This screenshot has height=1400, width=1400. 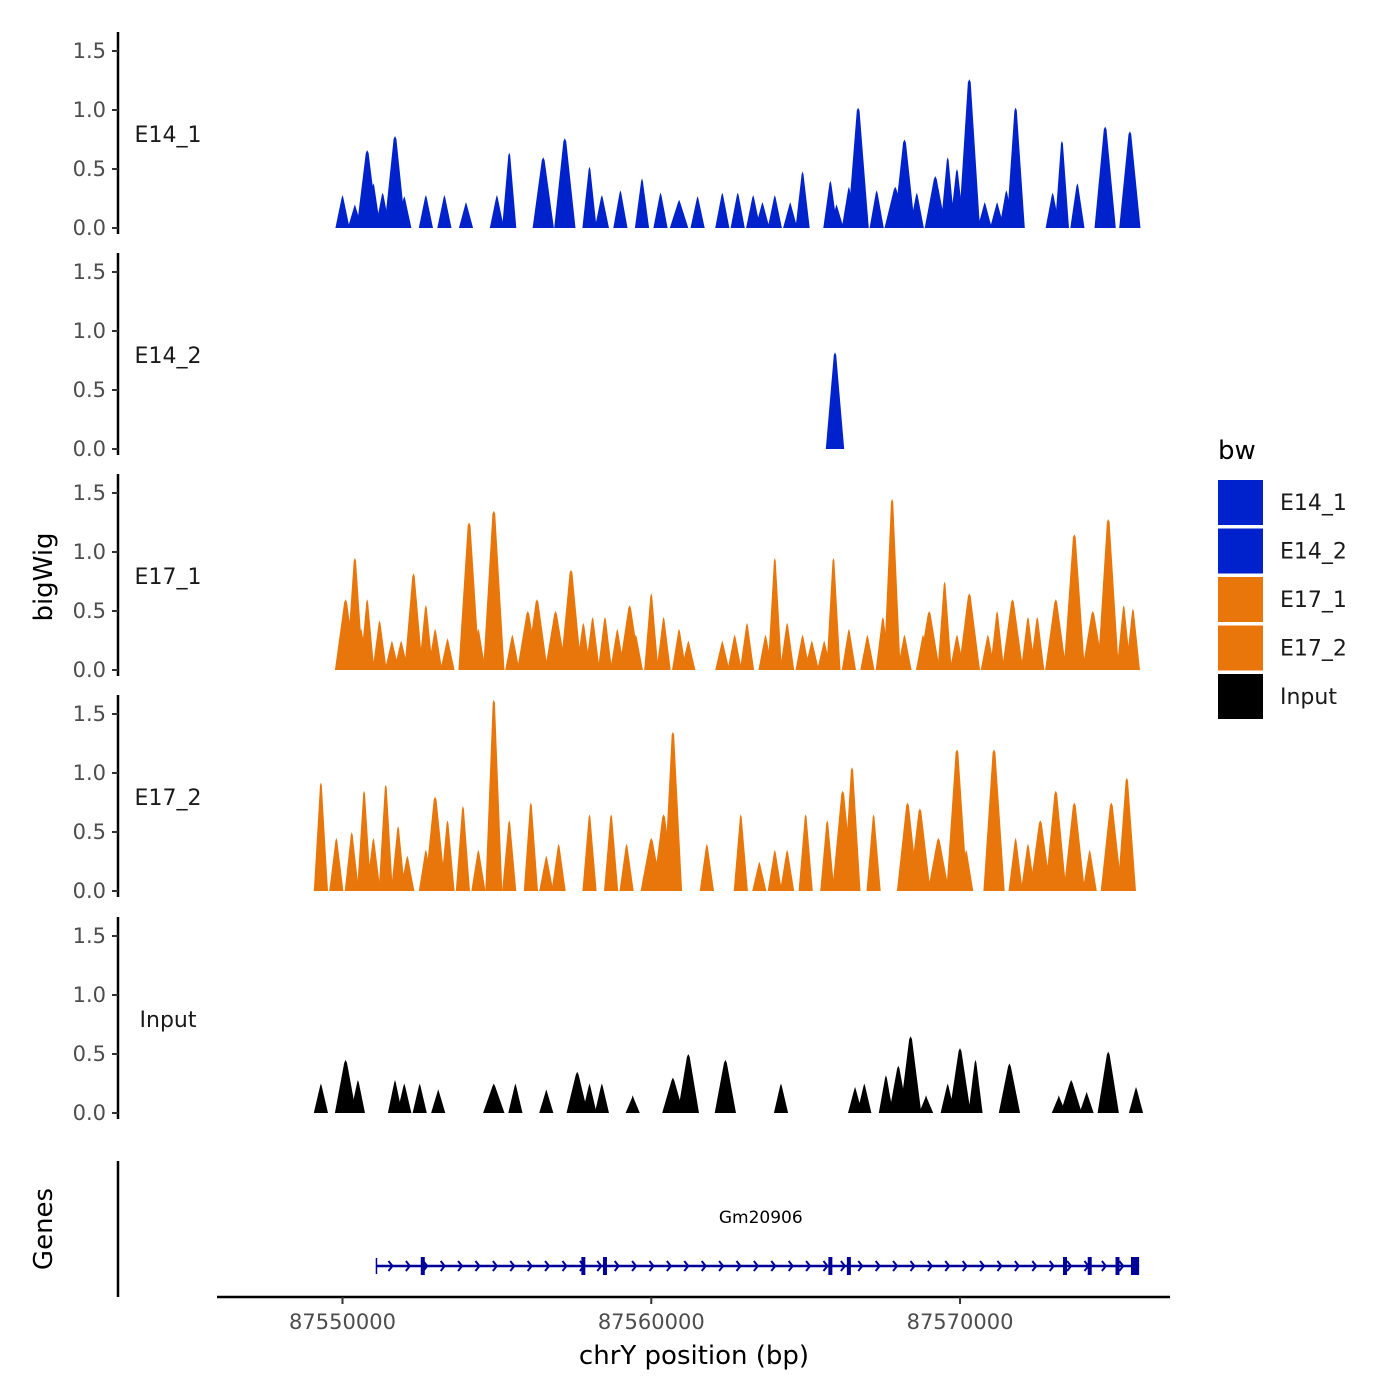 I want to click on gene-name-label: Gm20906, so click(x=761, y=1218).